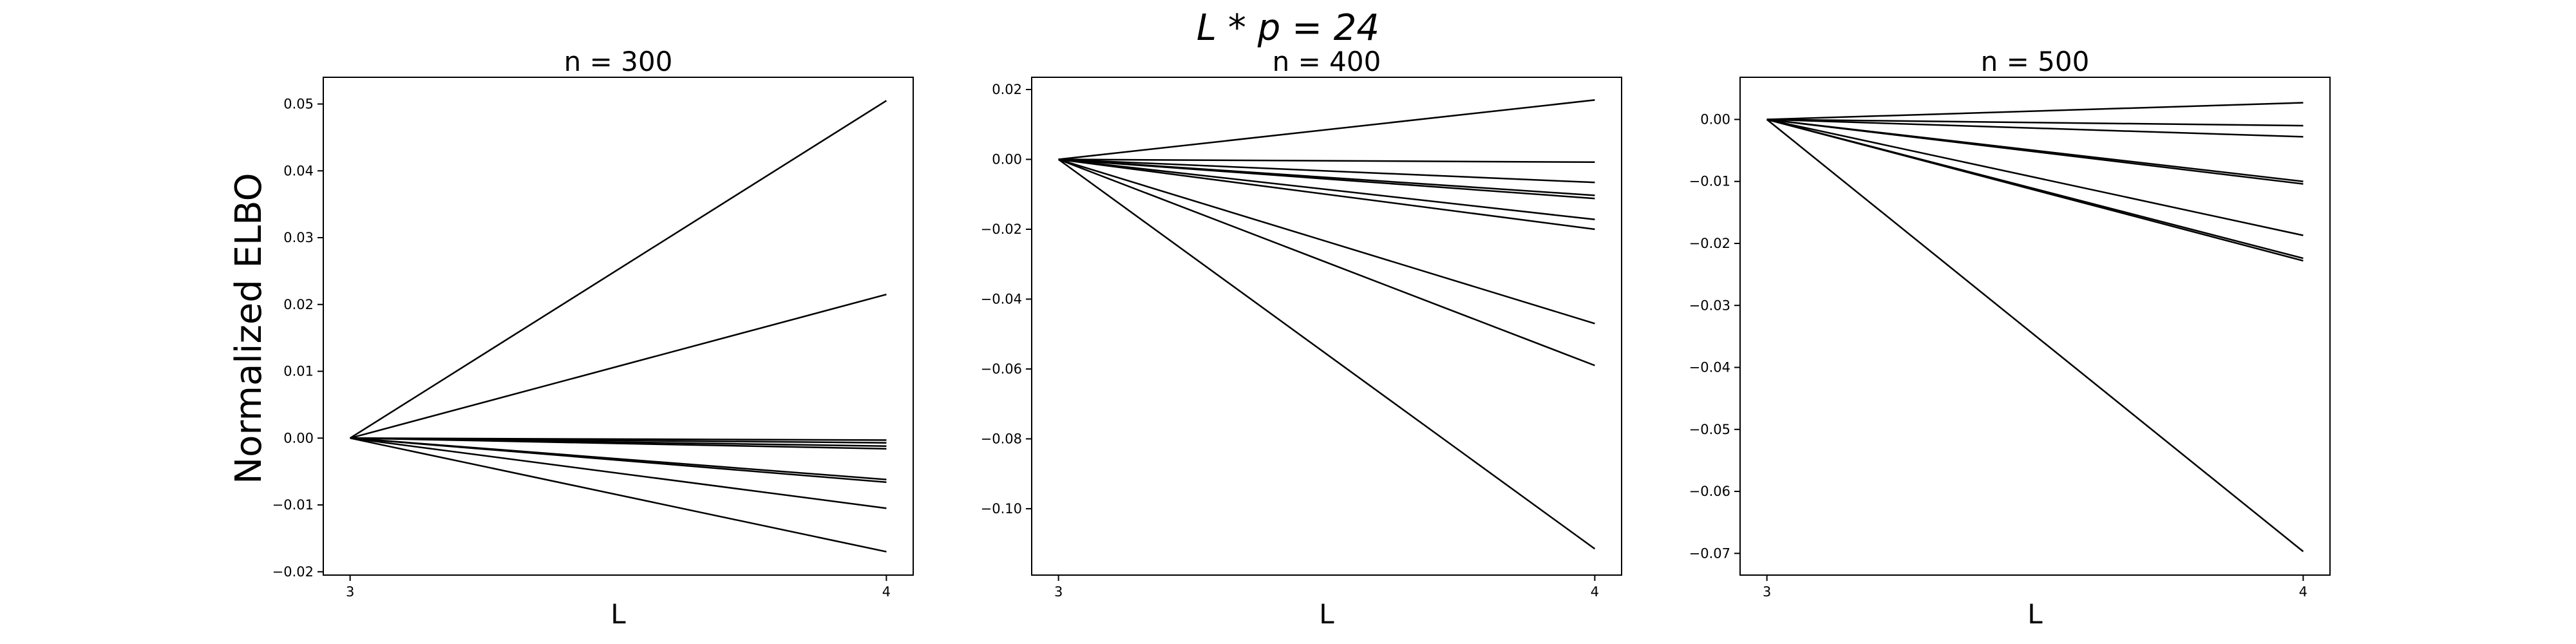  What do you see at coordinates (1709, 553) in the screenshot?
I see `y-tick-label-n-500: −0.07` at bounding box center [1709, 553].